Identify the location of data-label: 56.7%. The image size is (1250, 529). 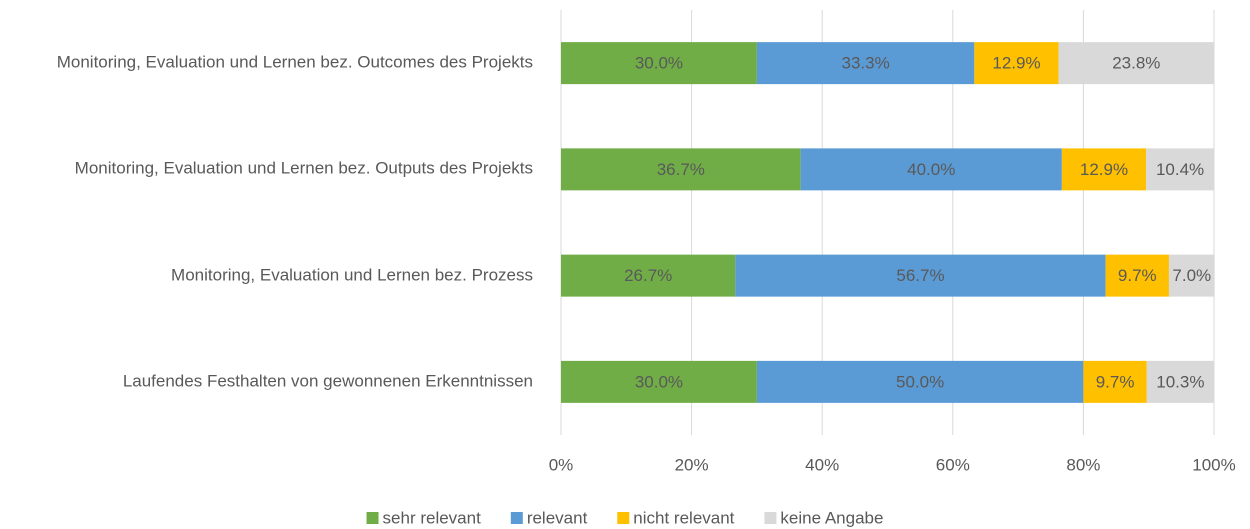
(920, 275).